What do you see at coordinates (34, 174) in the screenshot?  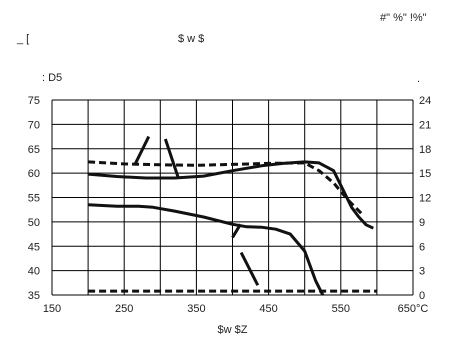 I see `y-left-tick-label: 60` at bounding box center [34, 174].